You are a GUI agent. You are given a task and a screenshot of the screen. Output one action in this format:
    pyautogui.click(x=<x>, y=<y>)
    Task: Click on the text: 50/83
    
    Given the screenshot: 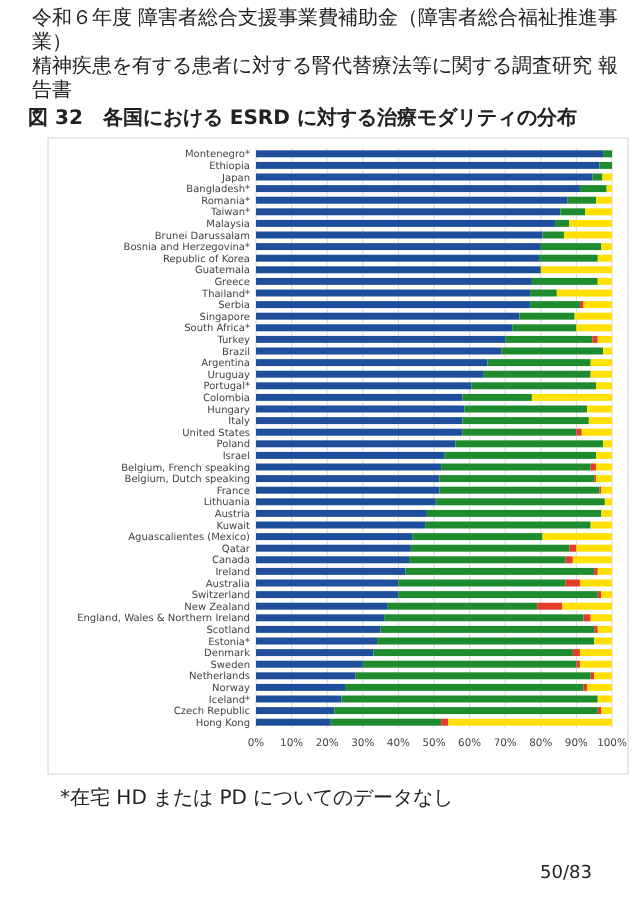 What is the action you would take?
    pyautogui.click(x=566, y=874)
    